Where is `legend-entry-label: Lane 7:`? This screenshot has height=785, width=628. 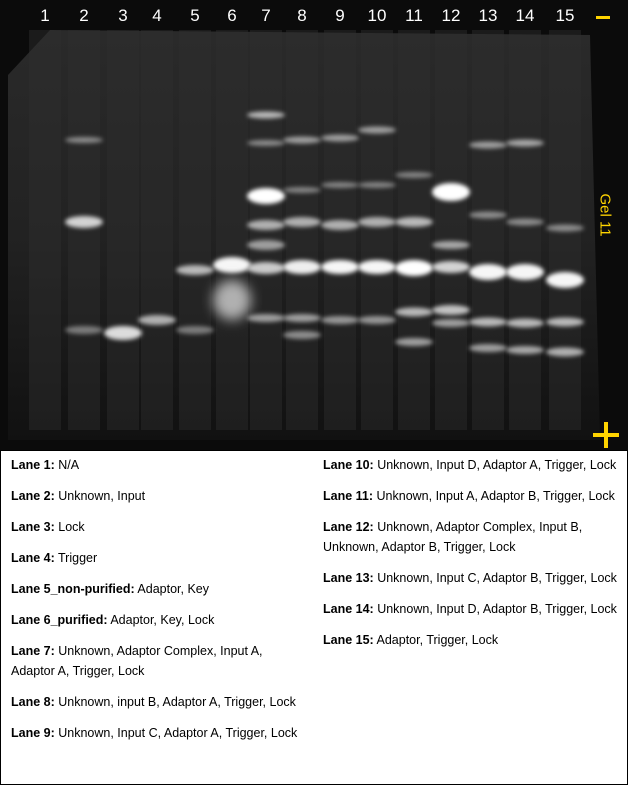
legend-entry-label: Lane 7: is located at coordinates (33, 651).